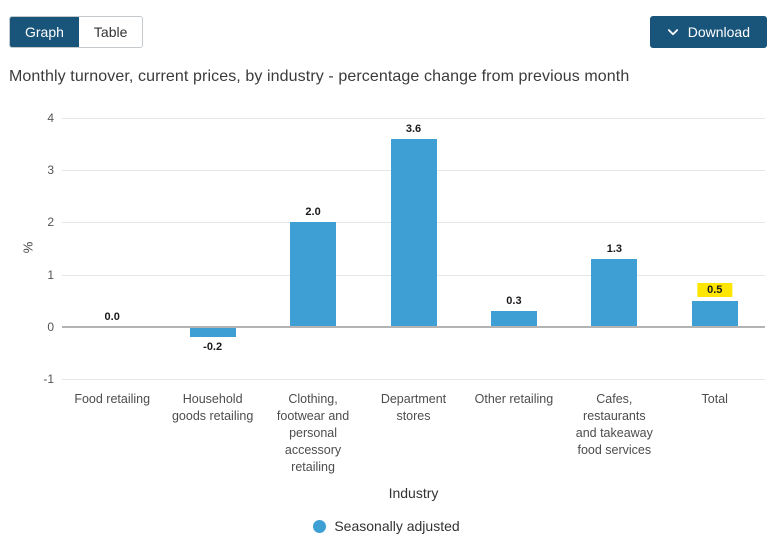 The width and height of the screenshot is (777, 554). Describe the element at coordinates (44, 32) in the screenshot. I see `tab-graph: Graph` at that location.